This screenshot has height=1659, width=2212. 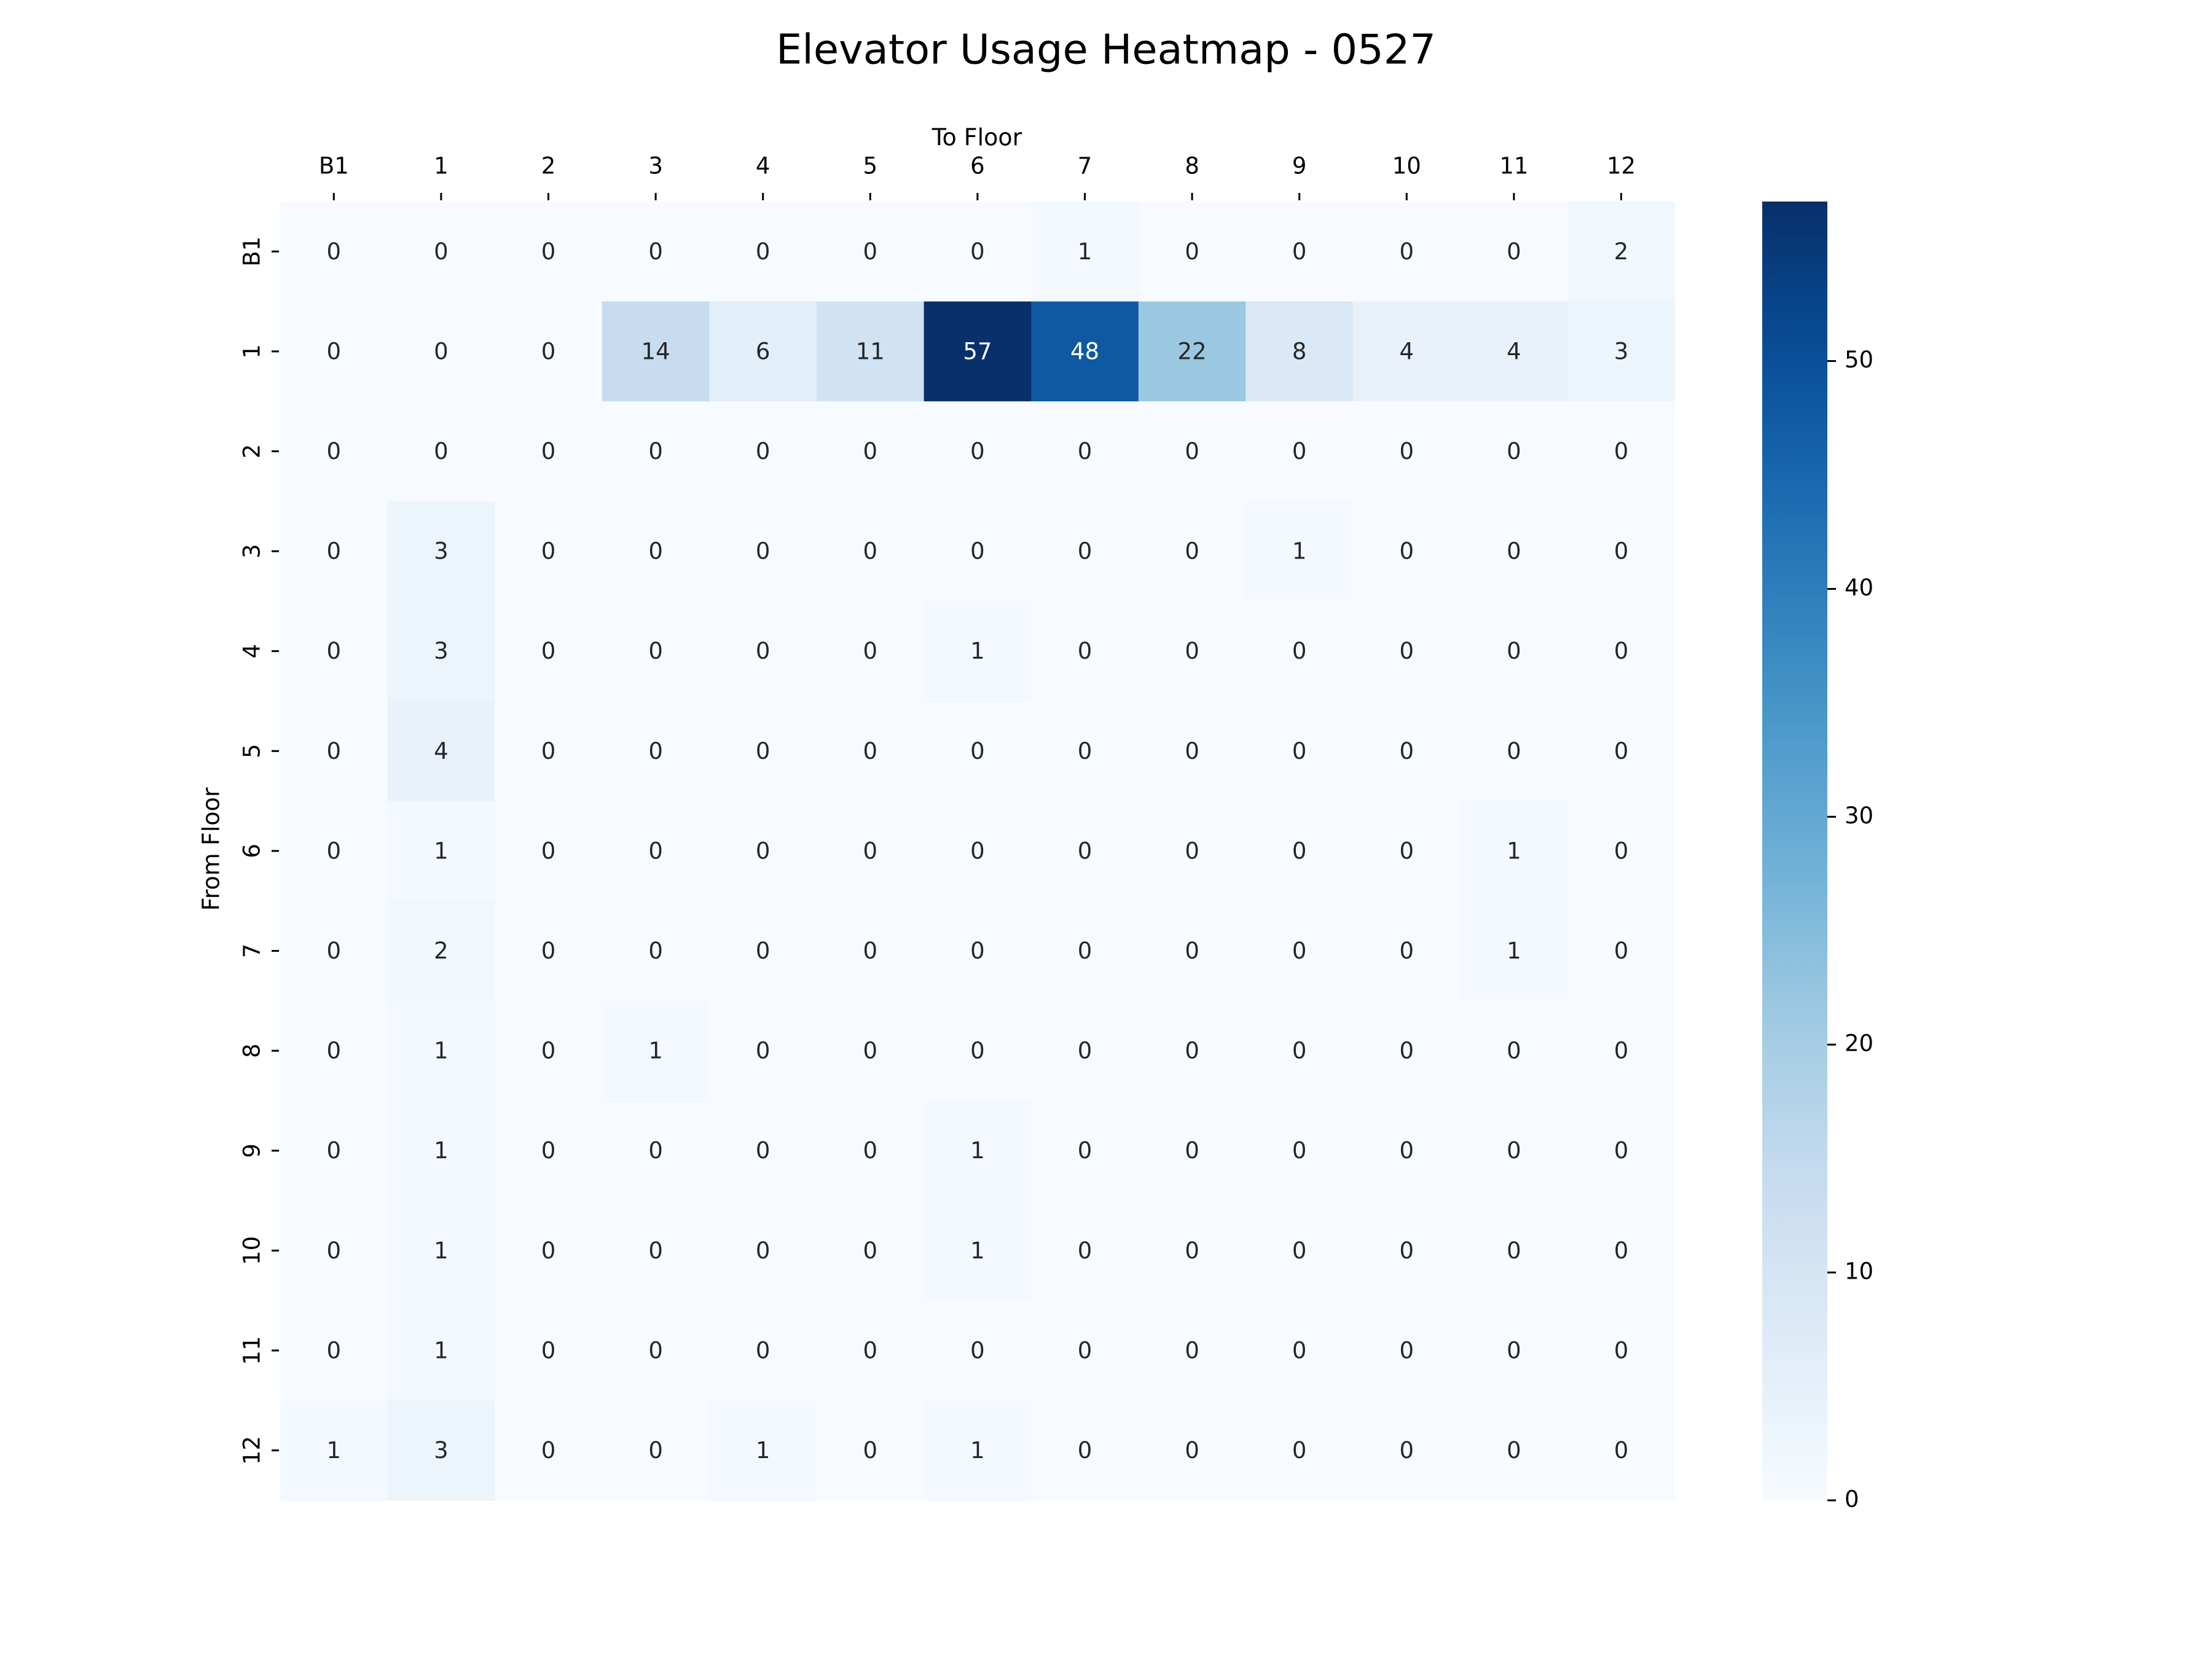 I want to click on cell-value-1-12: 3, so click(x=1621, y=351).